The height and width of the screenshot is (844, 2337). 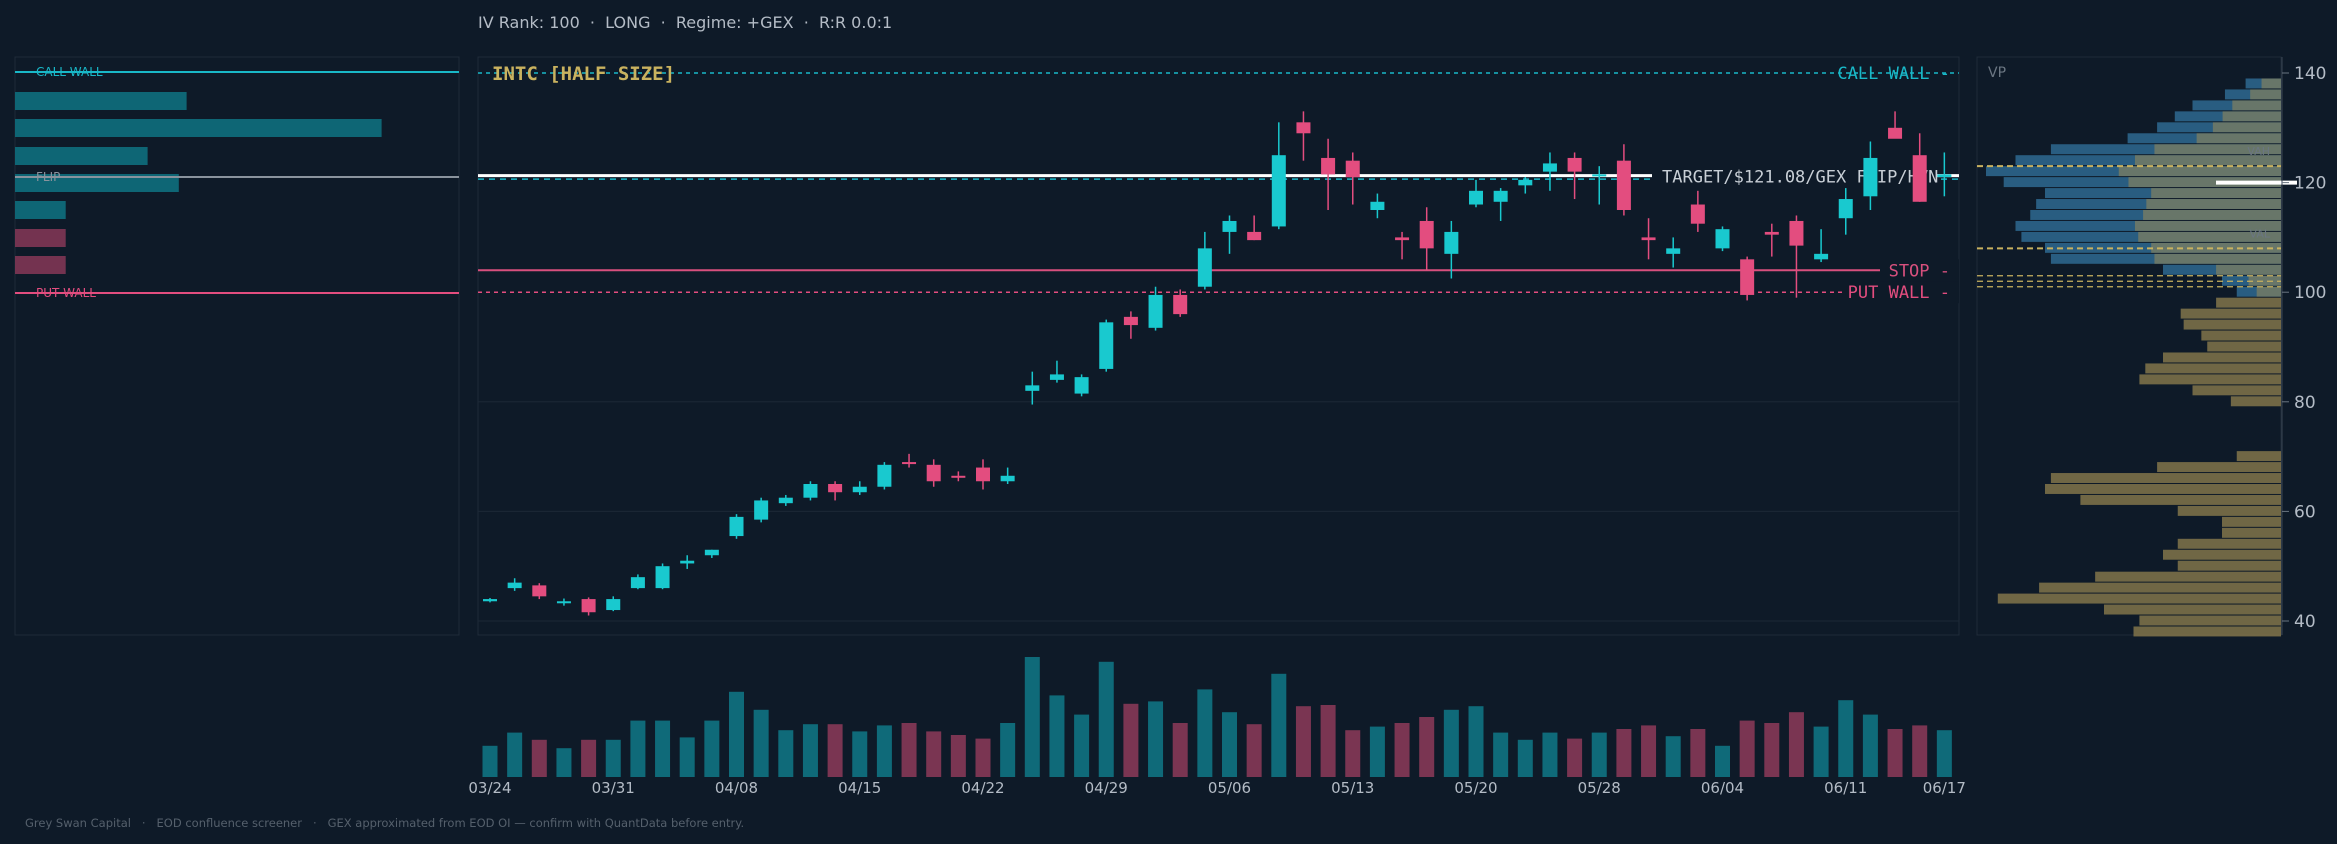 I want to click on y-tick-label: 100, so click(x=2310, y=293).